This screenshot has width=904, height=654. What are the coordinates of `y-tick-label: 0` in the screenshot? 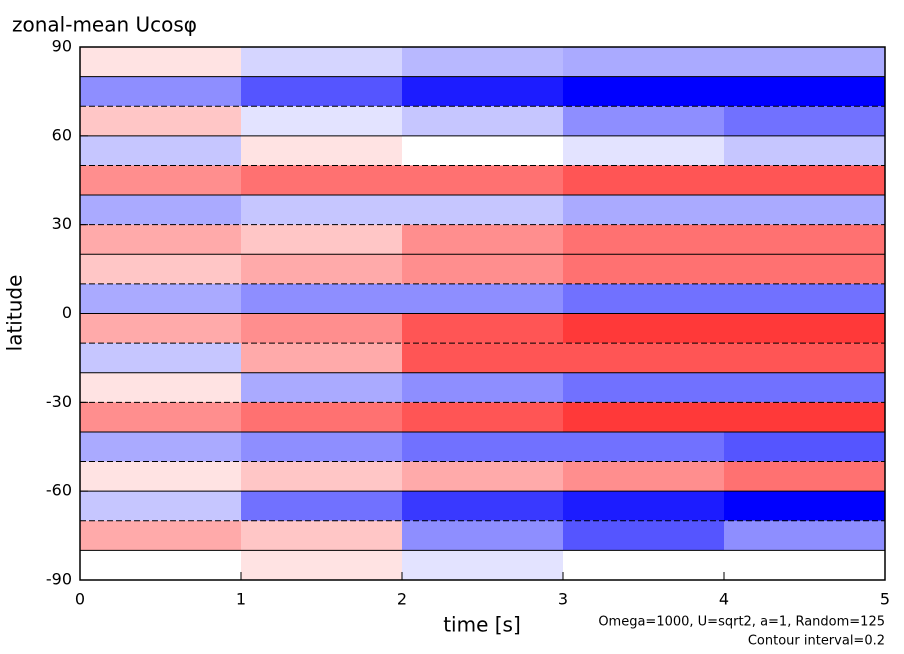 It's located at (67, 312).